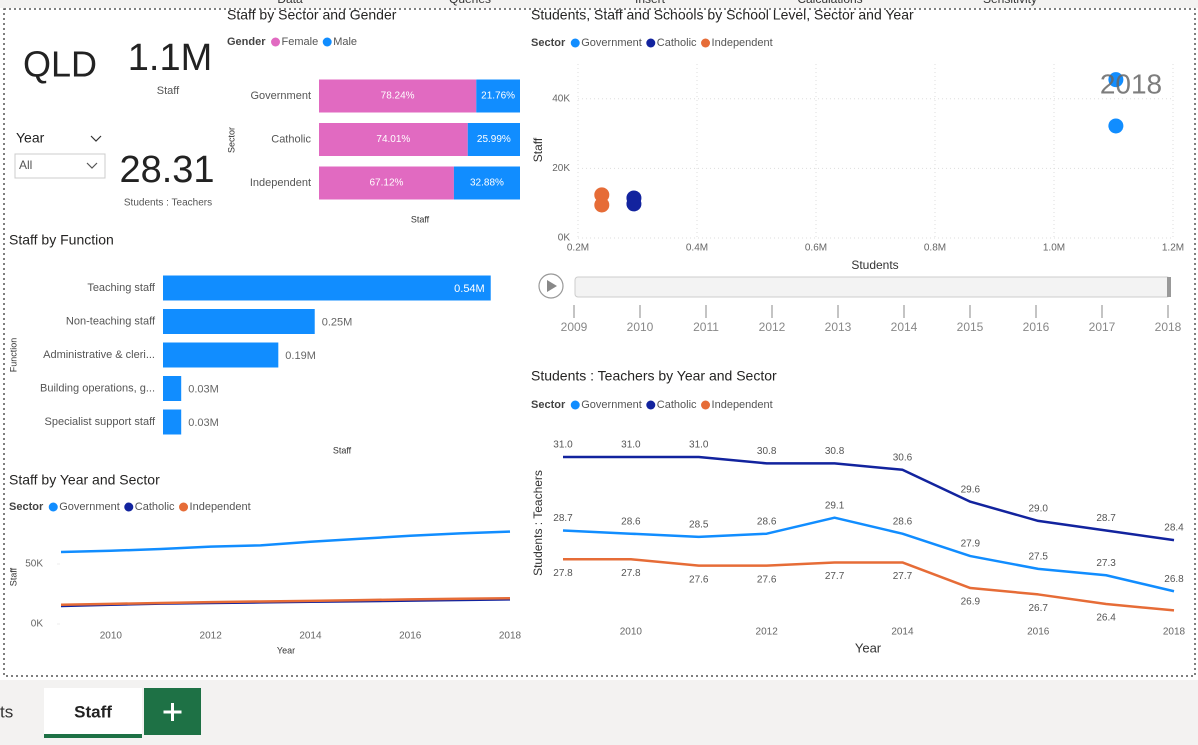  What do you see at coordinates (1168, 327) in the screenshot?
I see `play-year-label: 2018` at bounding box center [1168, 327].